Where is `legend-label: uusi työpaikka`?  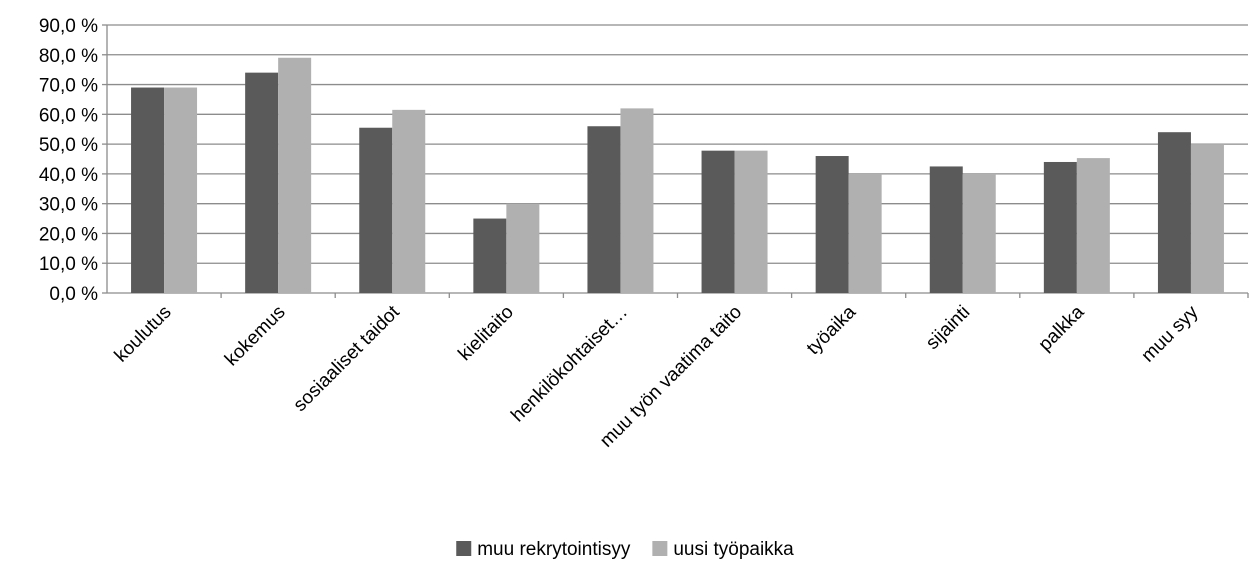
legend-label: uusi työpaikka is located at coordinates (733, 549).